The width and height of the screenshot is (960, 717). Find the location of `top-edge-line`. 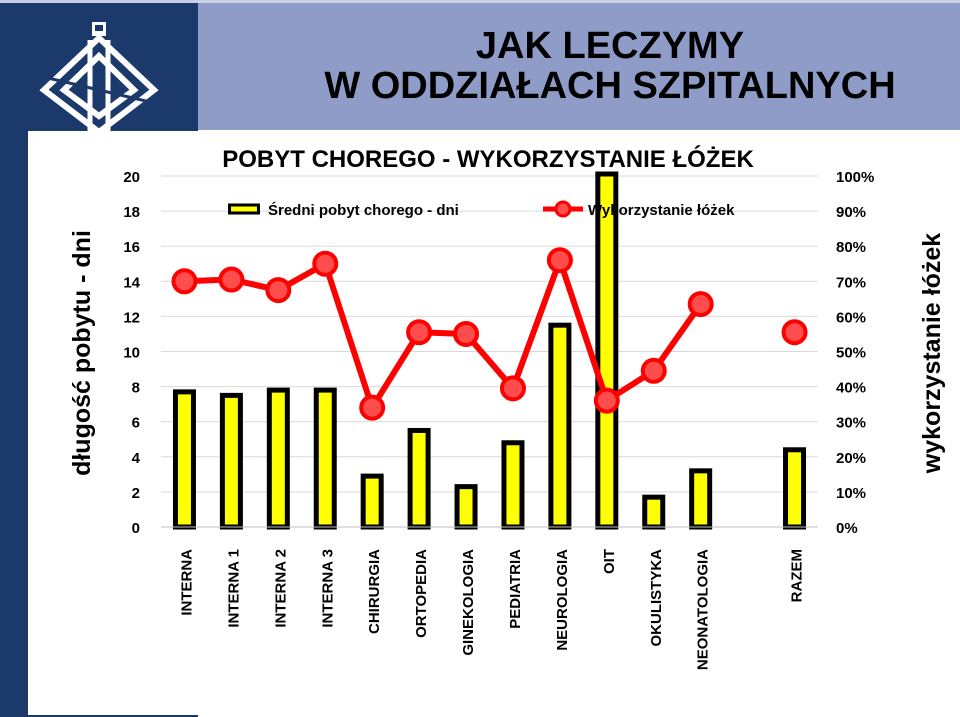

top-edge-line is located at coordinates (480, 1).